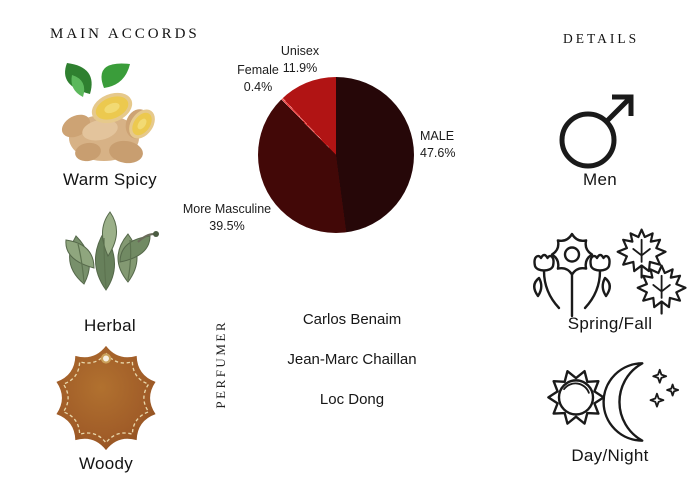 The height and width of the screenshot is (500, 700). What do you see at coordinates (600, 179) in the screenshot?
I see `detail-label-men: Men` at bounding box center [600, 179].